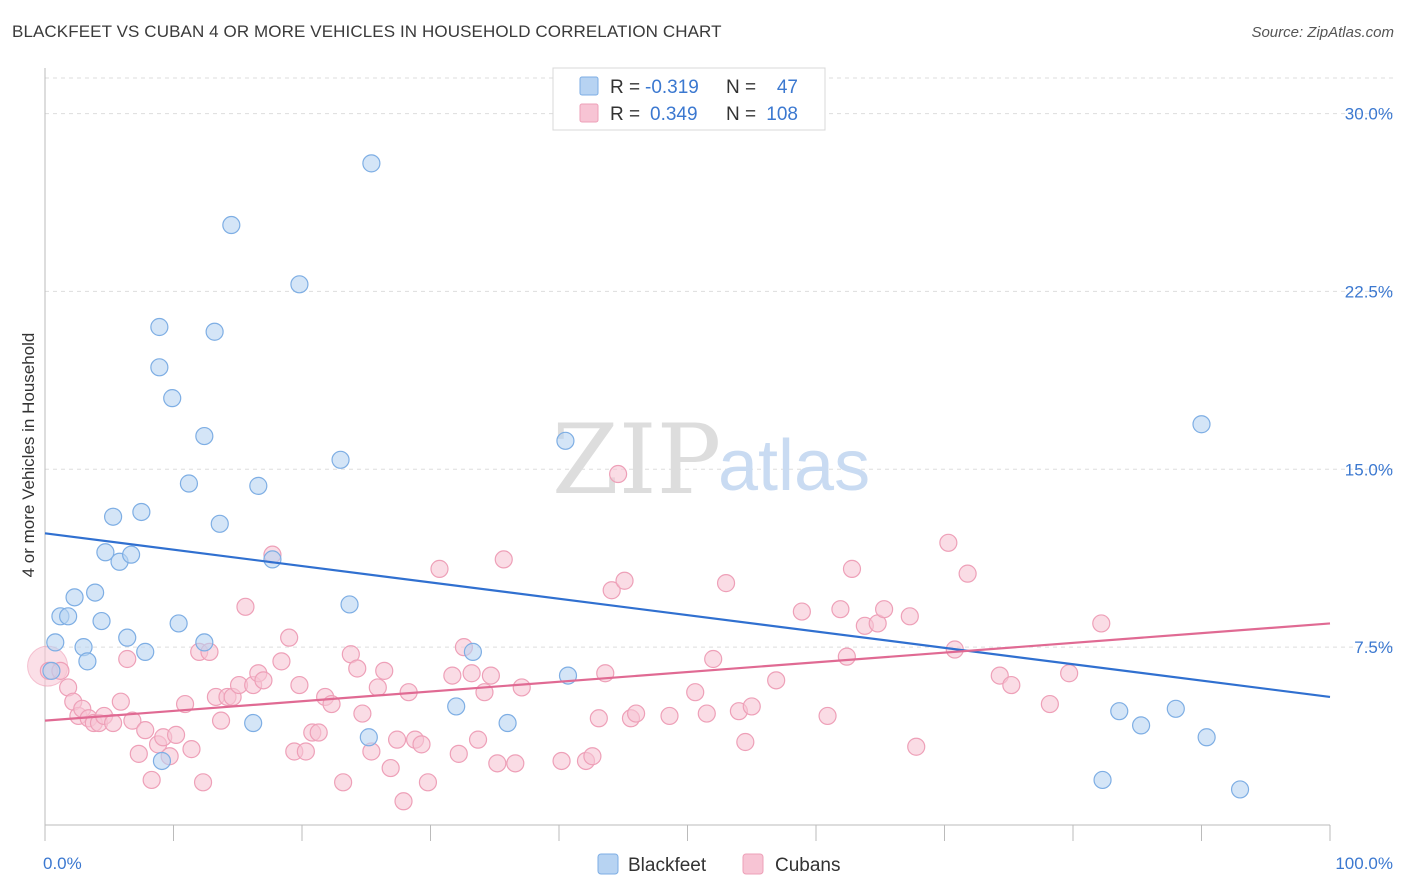 Image resolution: width=1406 pixels, height=892 pixels. What do you see at coordinates (753, 864) in the screenshot?
I see `series-swatch-cubans` at bounding box center [753, 864].